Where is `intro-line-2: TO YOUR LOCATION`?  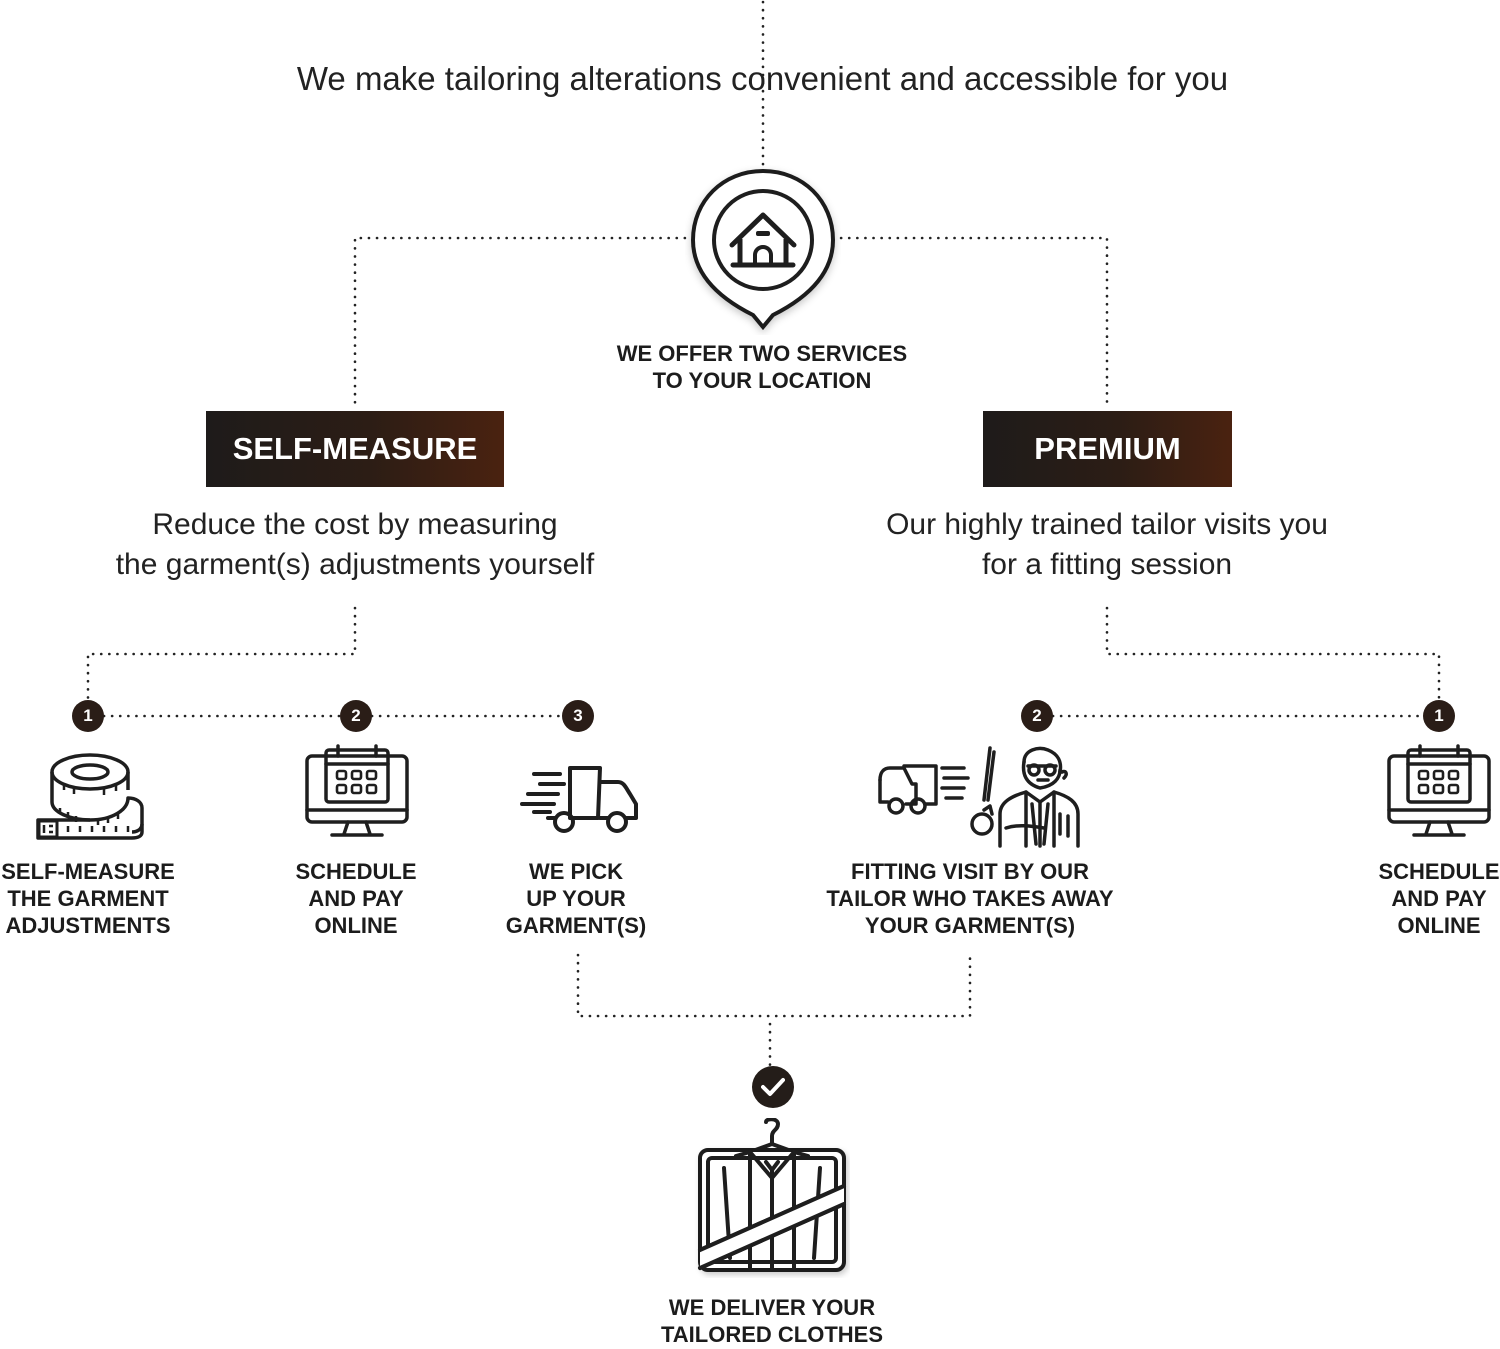
intro-line-2: TO YOUR LOCATION is located at coordinates (762, 380).